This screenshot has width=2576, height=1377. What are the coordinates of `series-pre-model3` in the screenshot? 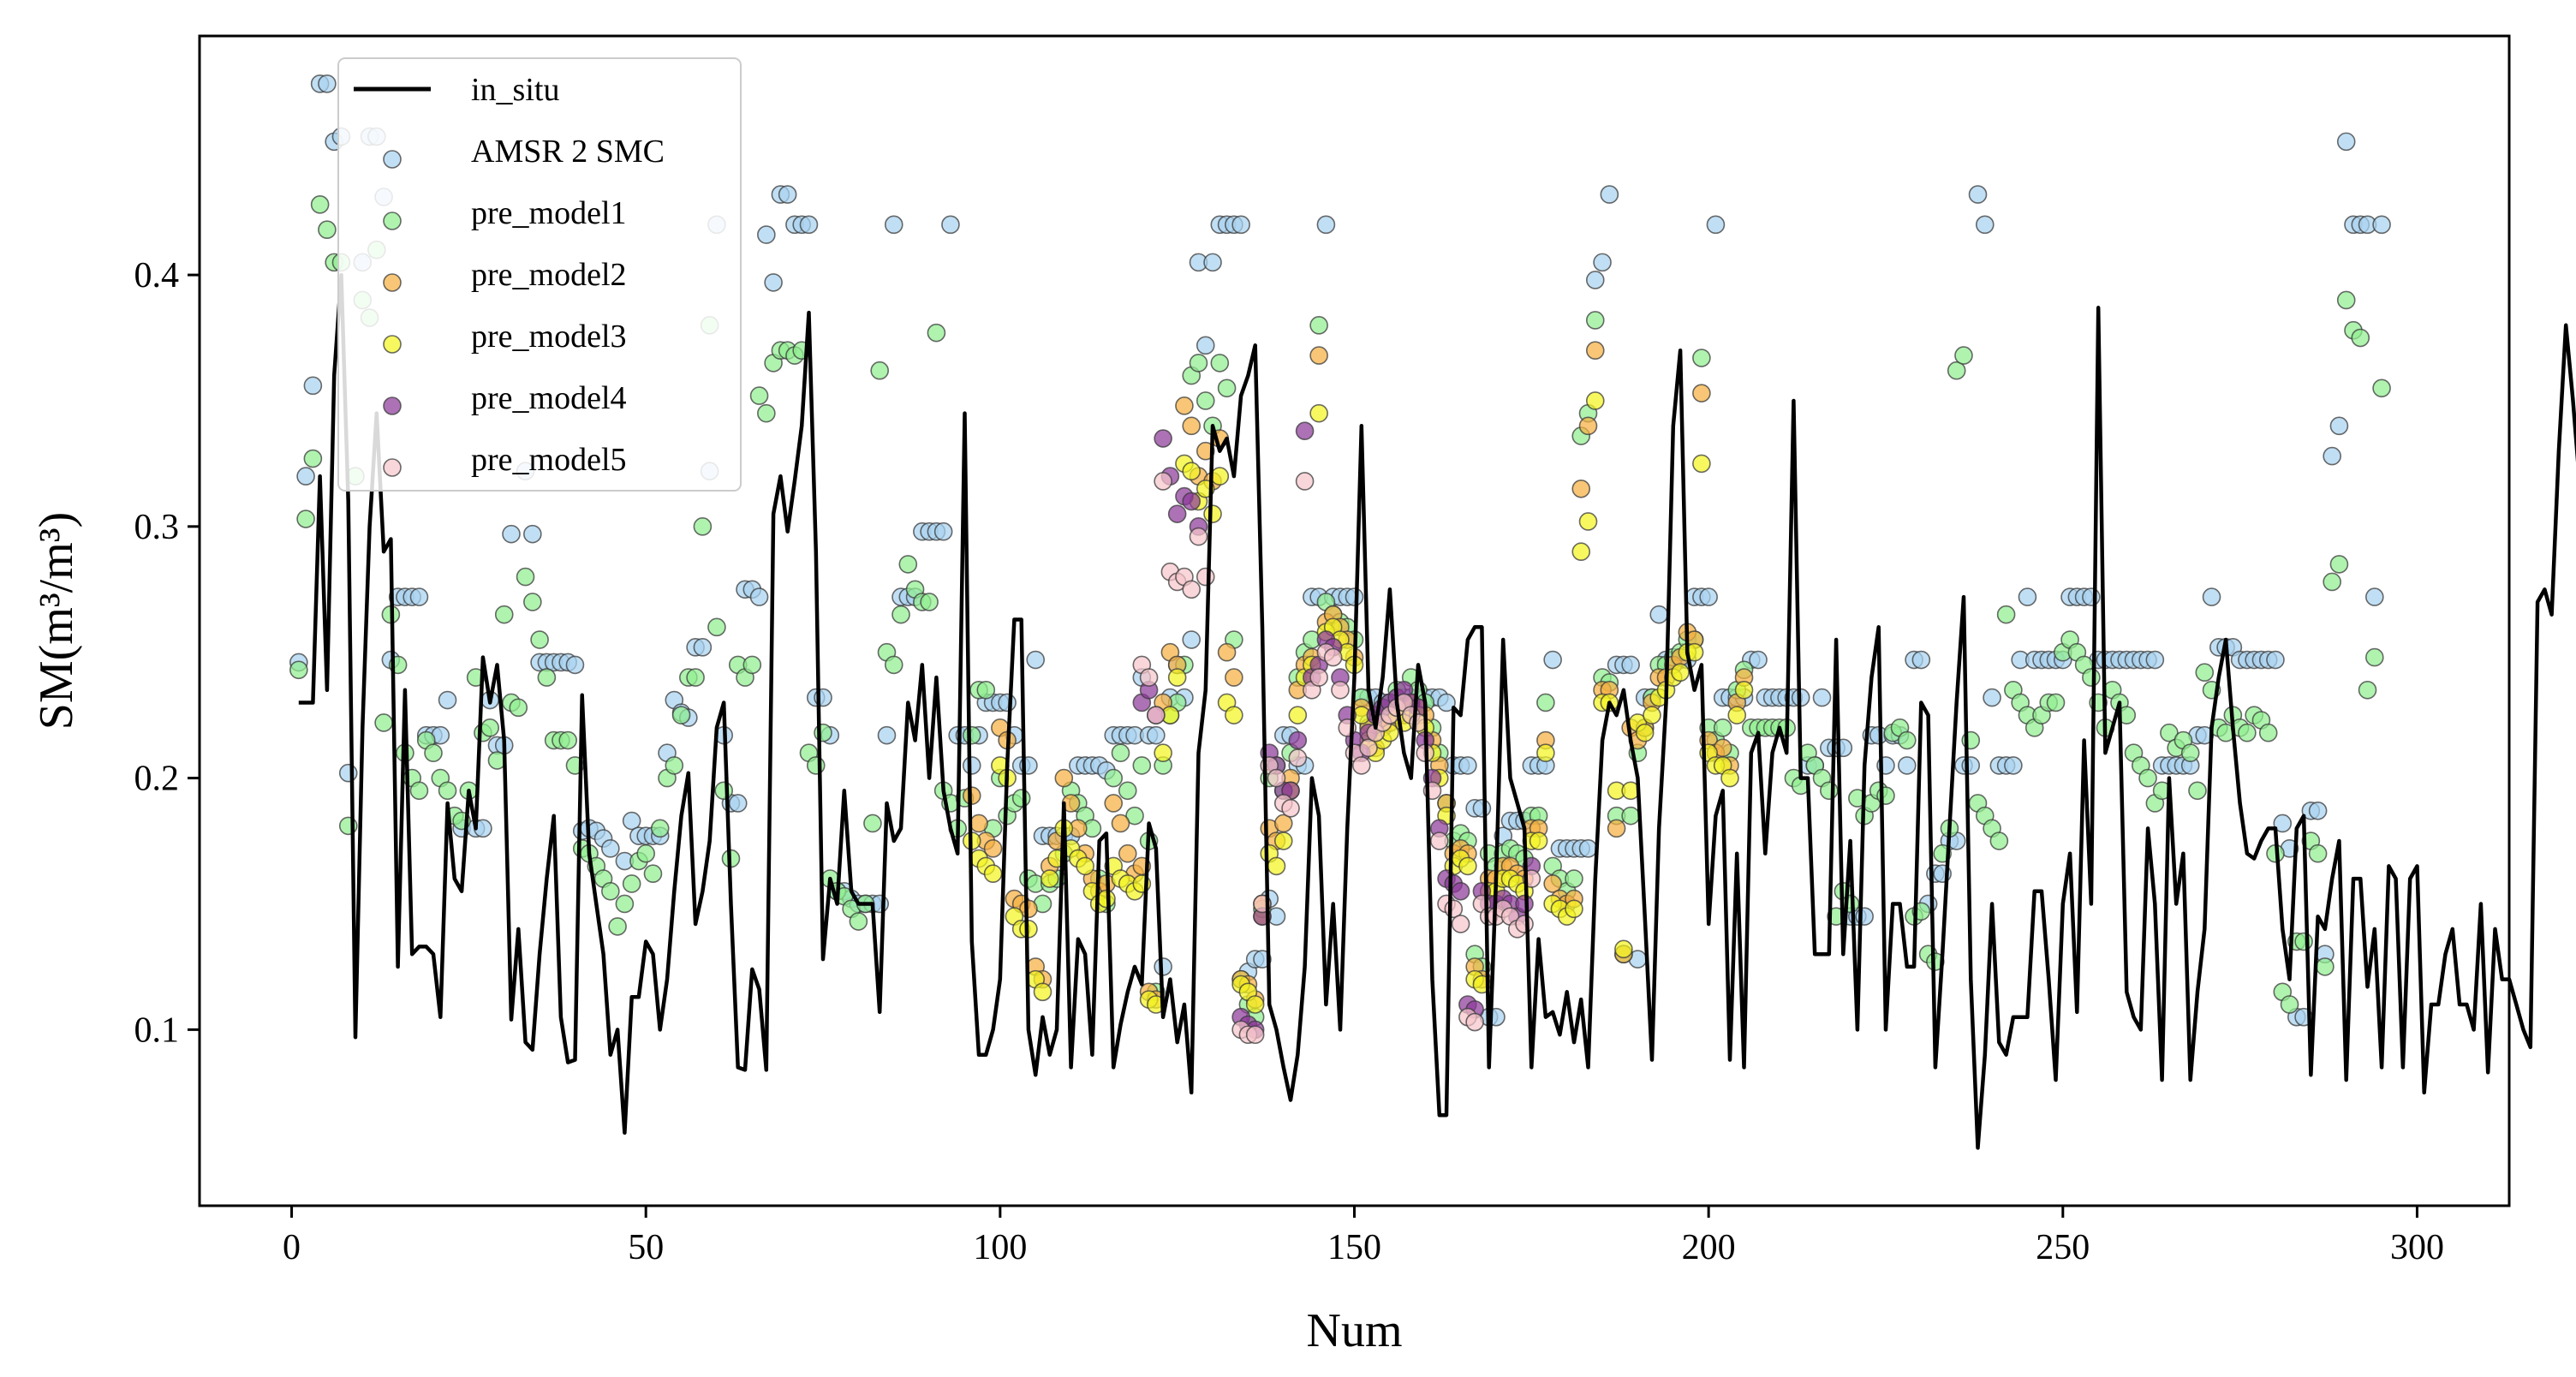 It's located at (1358, 702).